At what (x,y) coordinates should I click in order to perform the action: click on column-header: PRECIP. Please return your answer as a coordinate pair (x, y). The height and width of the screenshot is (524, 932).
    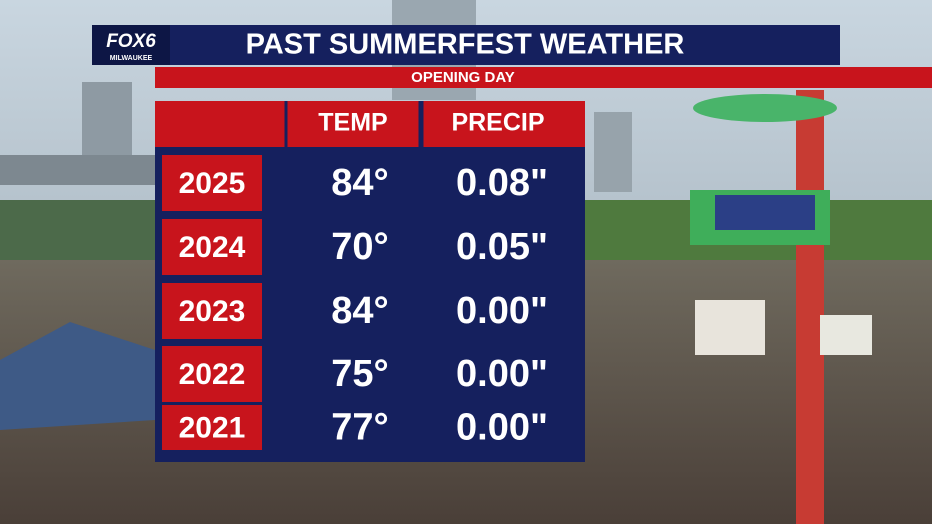
    Looking at the image, I should click on (497, 123).